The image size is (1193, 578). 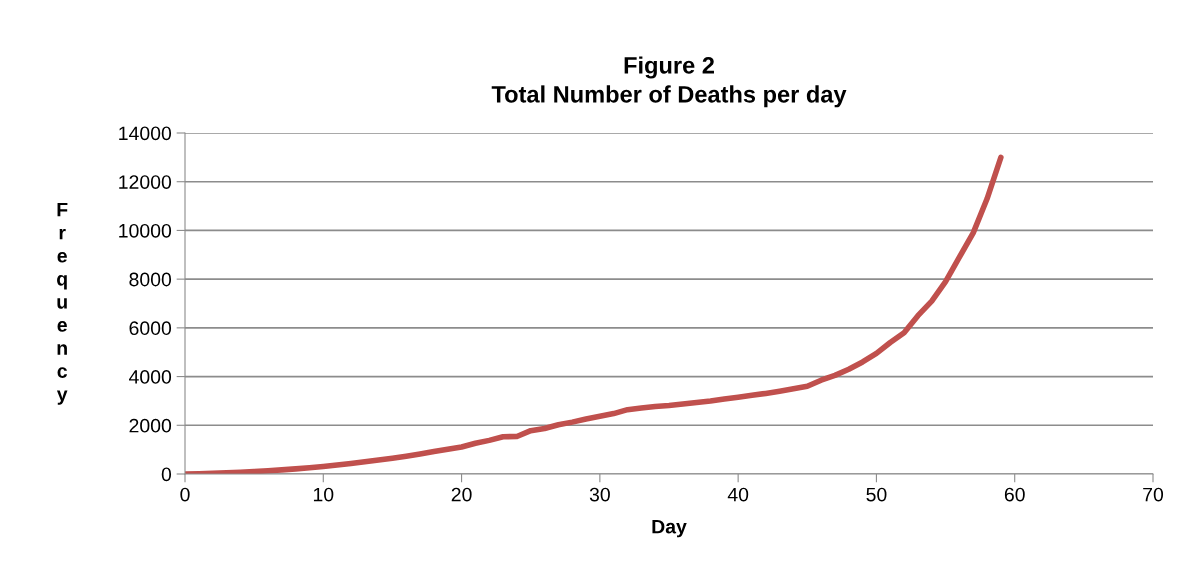 What do you see at coordinates (185, 494) in the screenshot?
I see `x-tick-label: 0` at bounding box center [185, 494].